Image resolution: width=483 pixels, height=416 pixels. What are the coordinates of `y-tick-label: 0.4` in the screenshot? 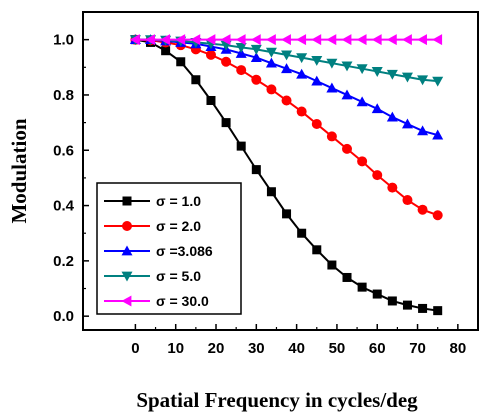 It's located at (64, 206).